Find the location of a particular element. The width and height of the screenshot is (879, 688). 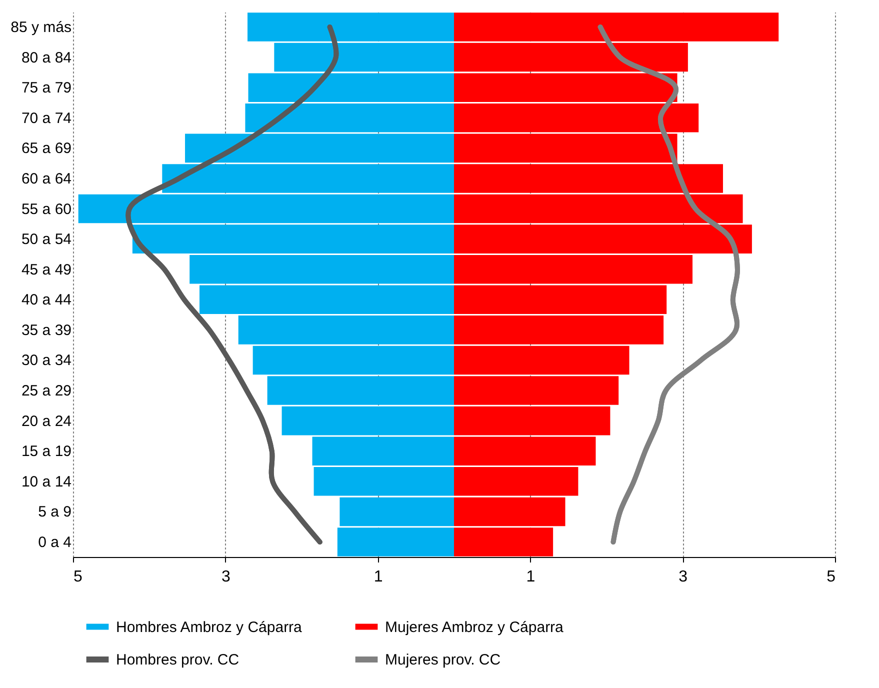

y-tick-label: 70 a 74 is located at coordinates (46, 118).